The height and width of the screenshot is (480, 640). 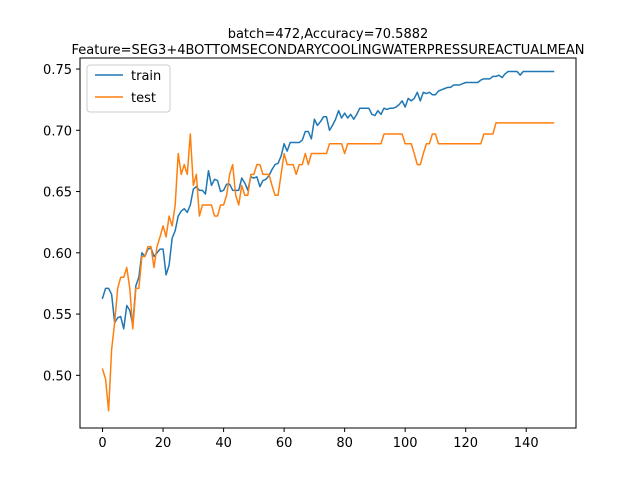 I want to click on legend-label-train: train, so click(x=146, y=76).